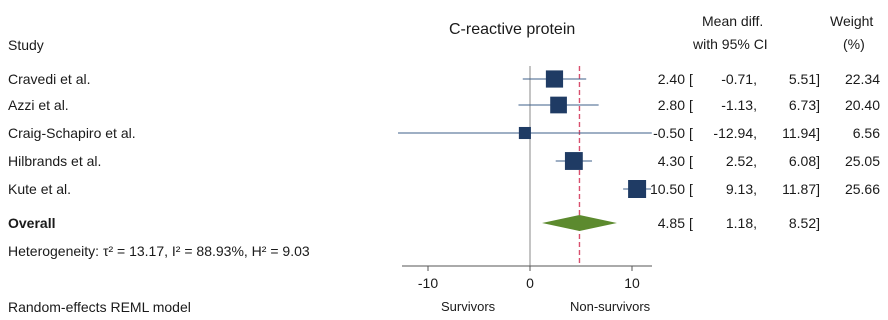 Image resolution: width=888 pixels, height=320 pixels. What do you see at coordinates (26, 45) in the screenshot?
I see `study-column-header: Study` at bounding box center [26, 45].